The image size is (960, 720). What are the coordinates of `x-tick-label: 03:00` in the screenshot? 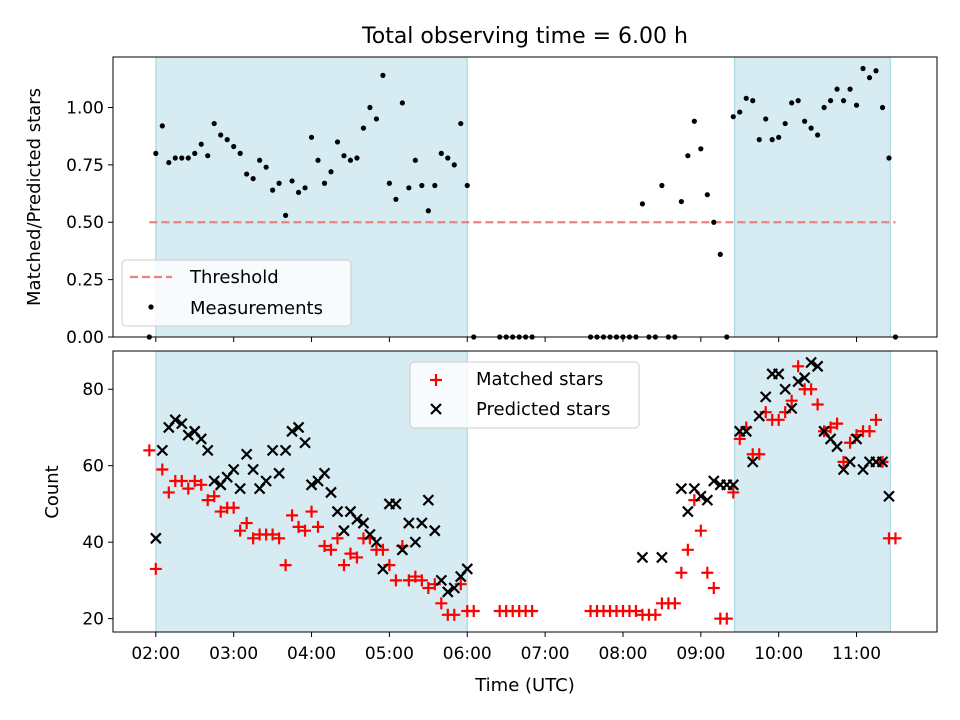 It's located at (233, 654).